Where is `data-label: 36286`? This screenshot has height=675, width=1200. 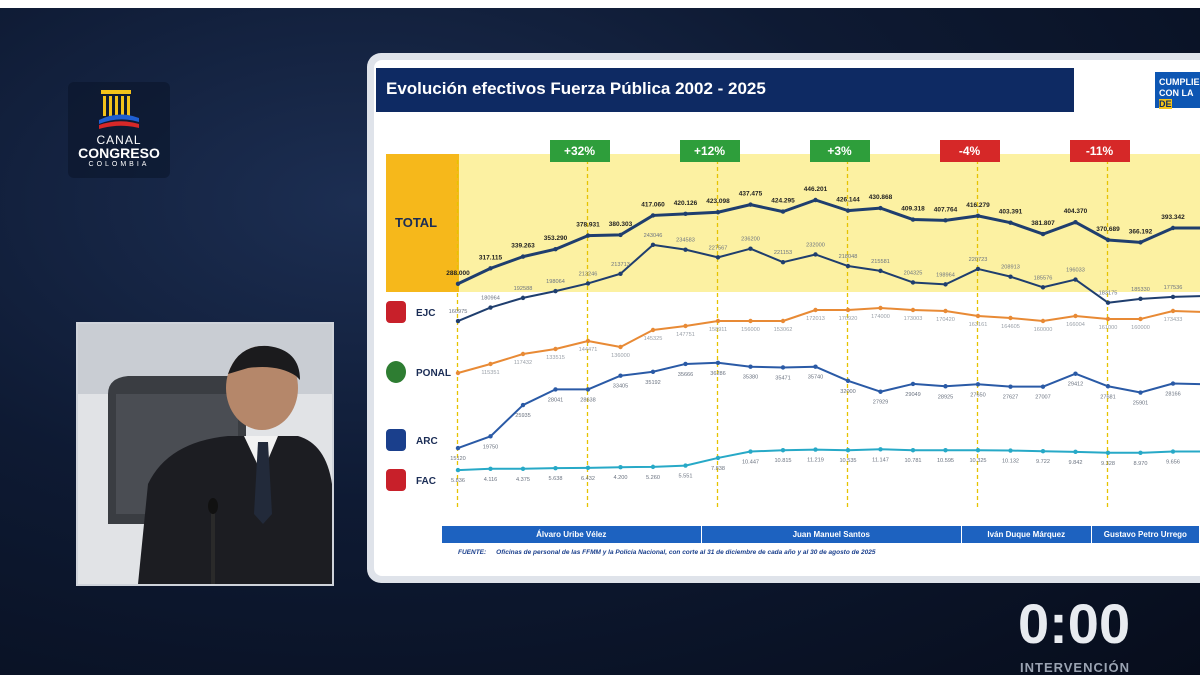 data-label: 36286 is located at coordinates (718, 374).